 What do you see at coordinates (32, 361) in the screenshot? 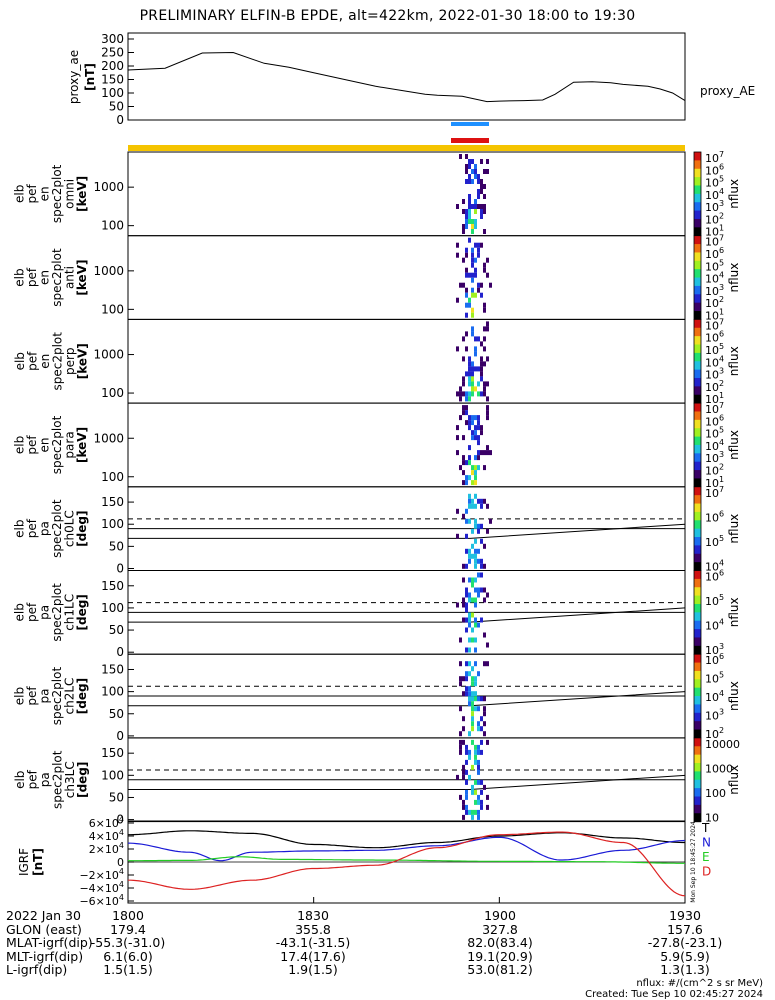
I see `spectrogram-ylabel: pef` at bounding box center [32, 361].